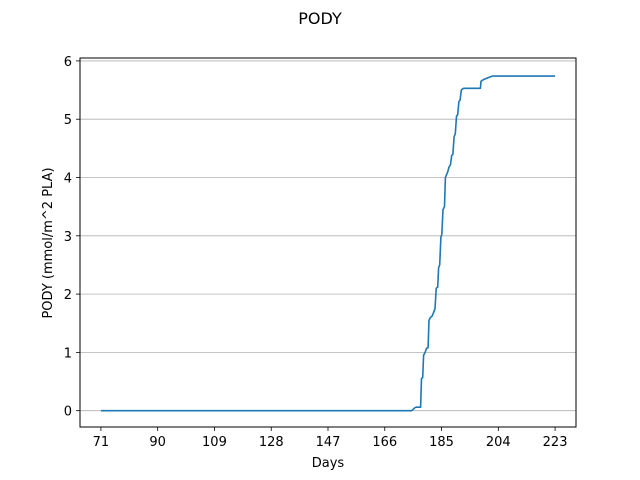  Describe the element at coordinates (68, 62) in the screenshot. I see `y-tick-label: 6` at that location.